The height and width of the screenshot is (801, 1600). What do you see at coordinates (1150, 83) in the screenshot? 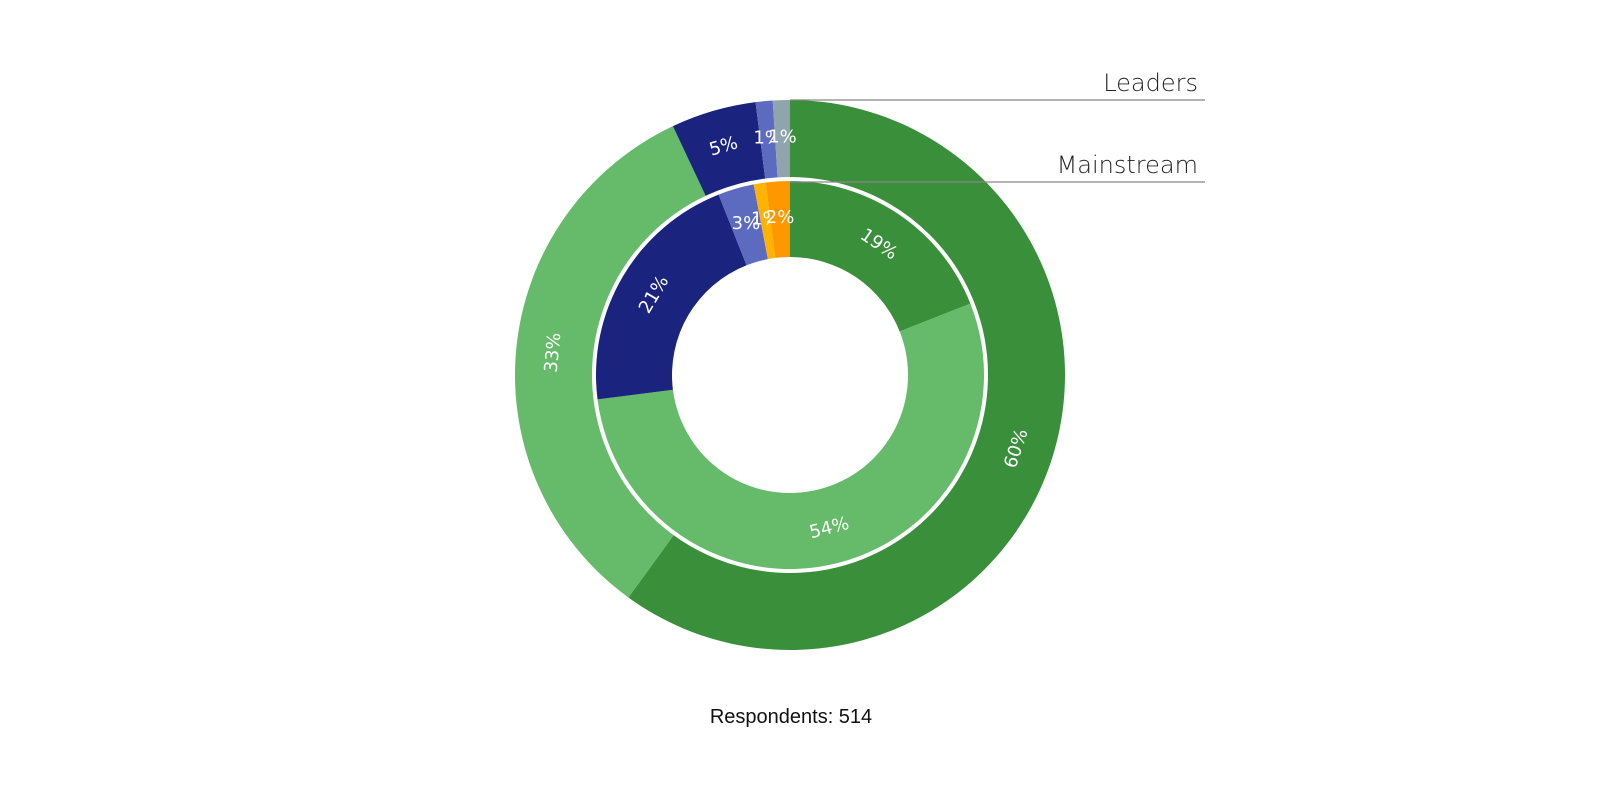
I see `leaders-ring-label: Leaders` at bounding box center [1150, 83].